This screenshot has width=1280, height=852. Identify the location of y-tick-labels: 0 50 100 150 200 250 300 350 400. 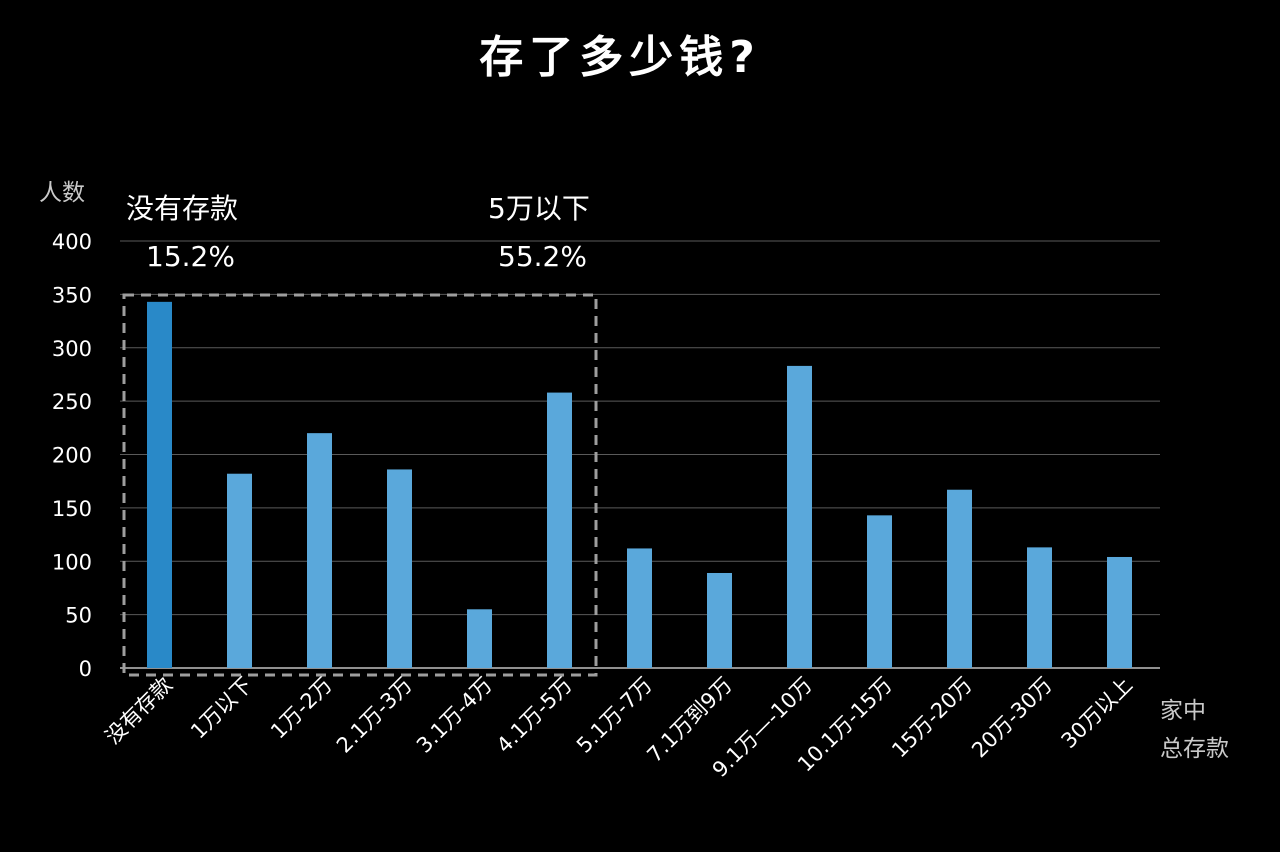
(72, 455).